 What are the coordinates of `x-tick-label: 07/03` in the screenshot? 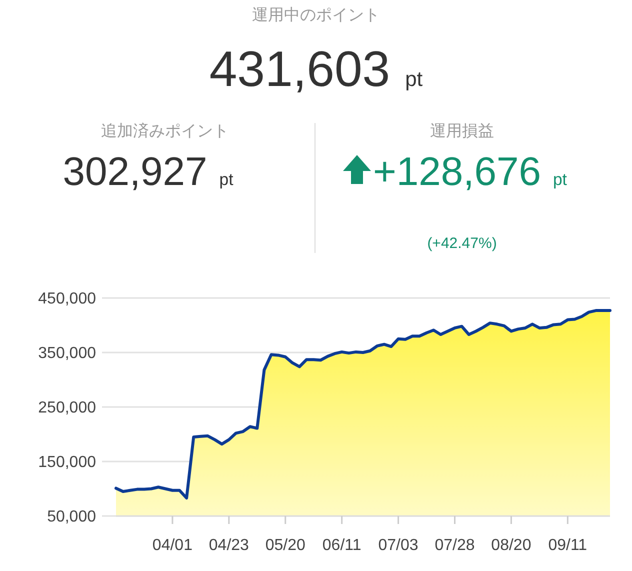 It's located at (398, 545).